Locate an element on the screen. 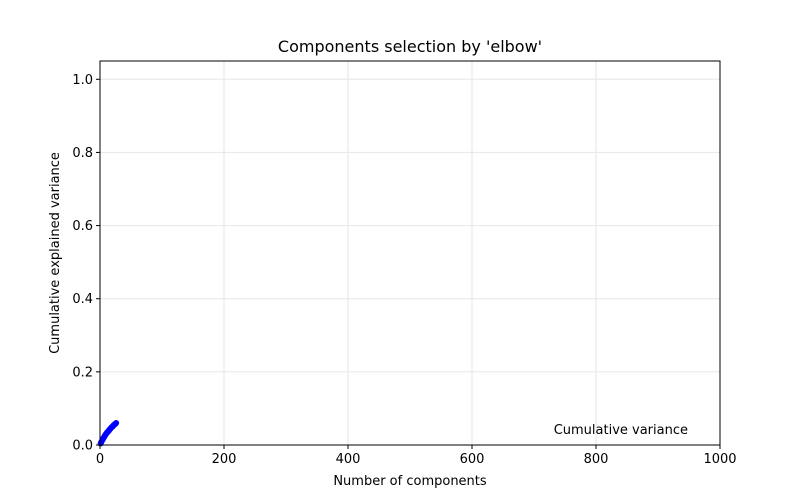  legend-entry: Cumulative variance is located at coordinates (621, 430).